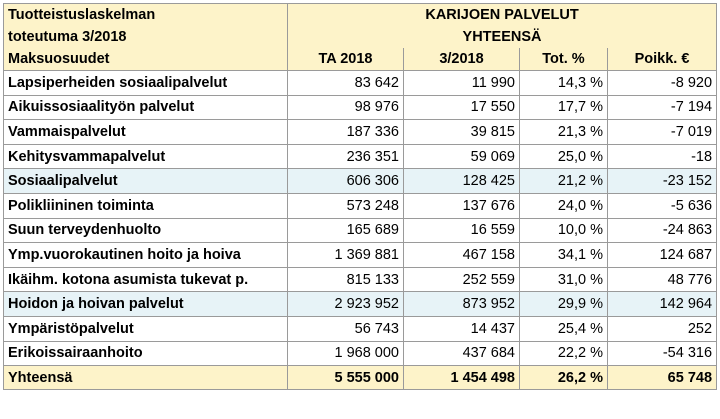 The height and width of the screenshot is (419, 720). I want to click on org-title-line2: YHTEENSÄ, so click(502, 37).